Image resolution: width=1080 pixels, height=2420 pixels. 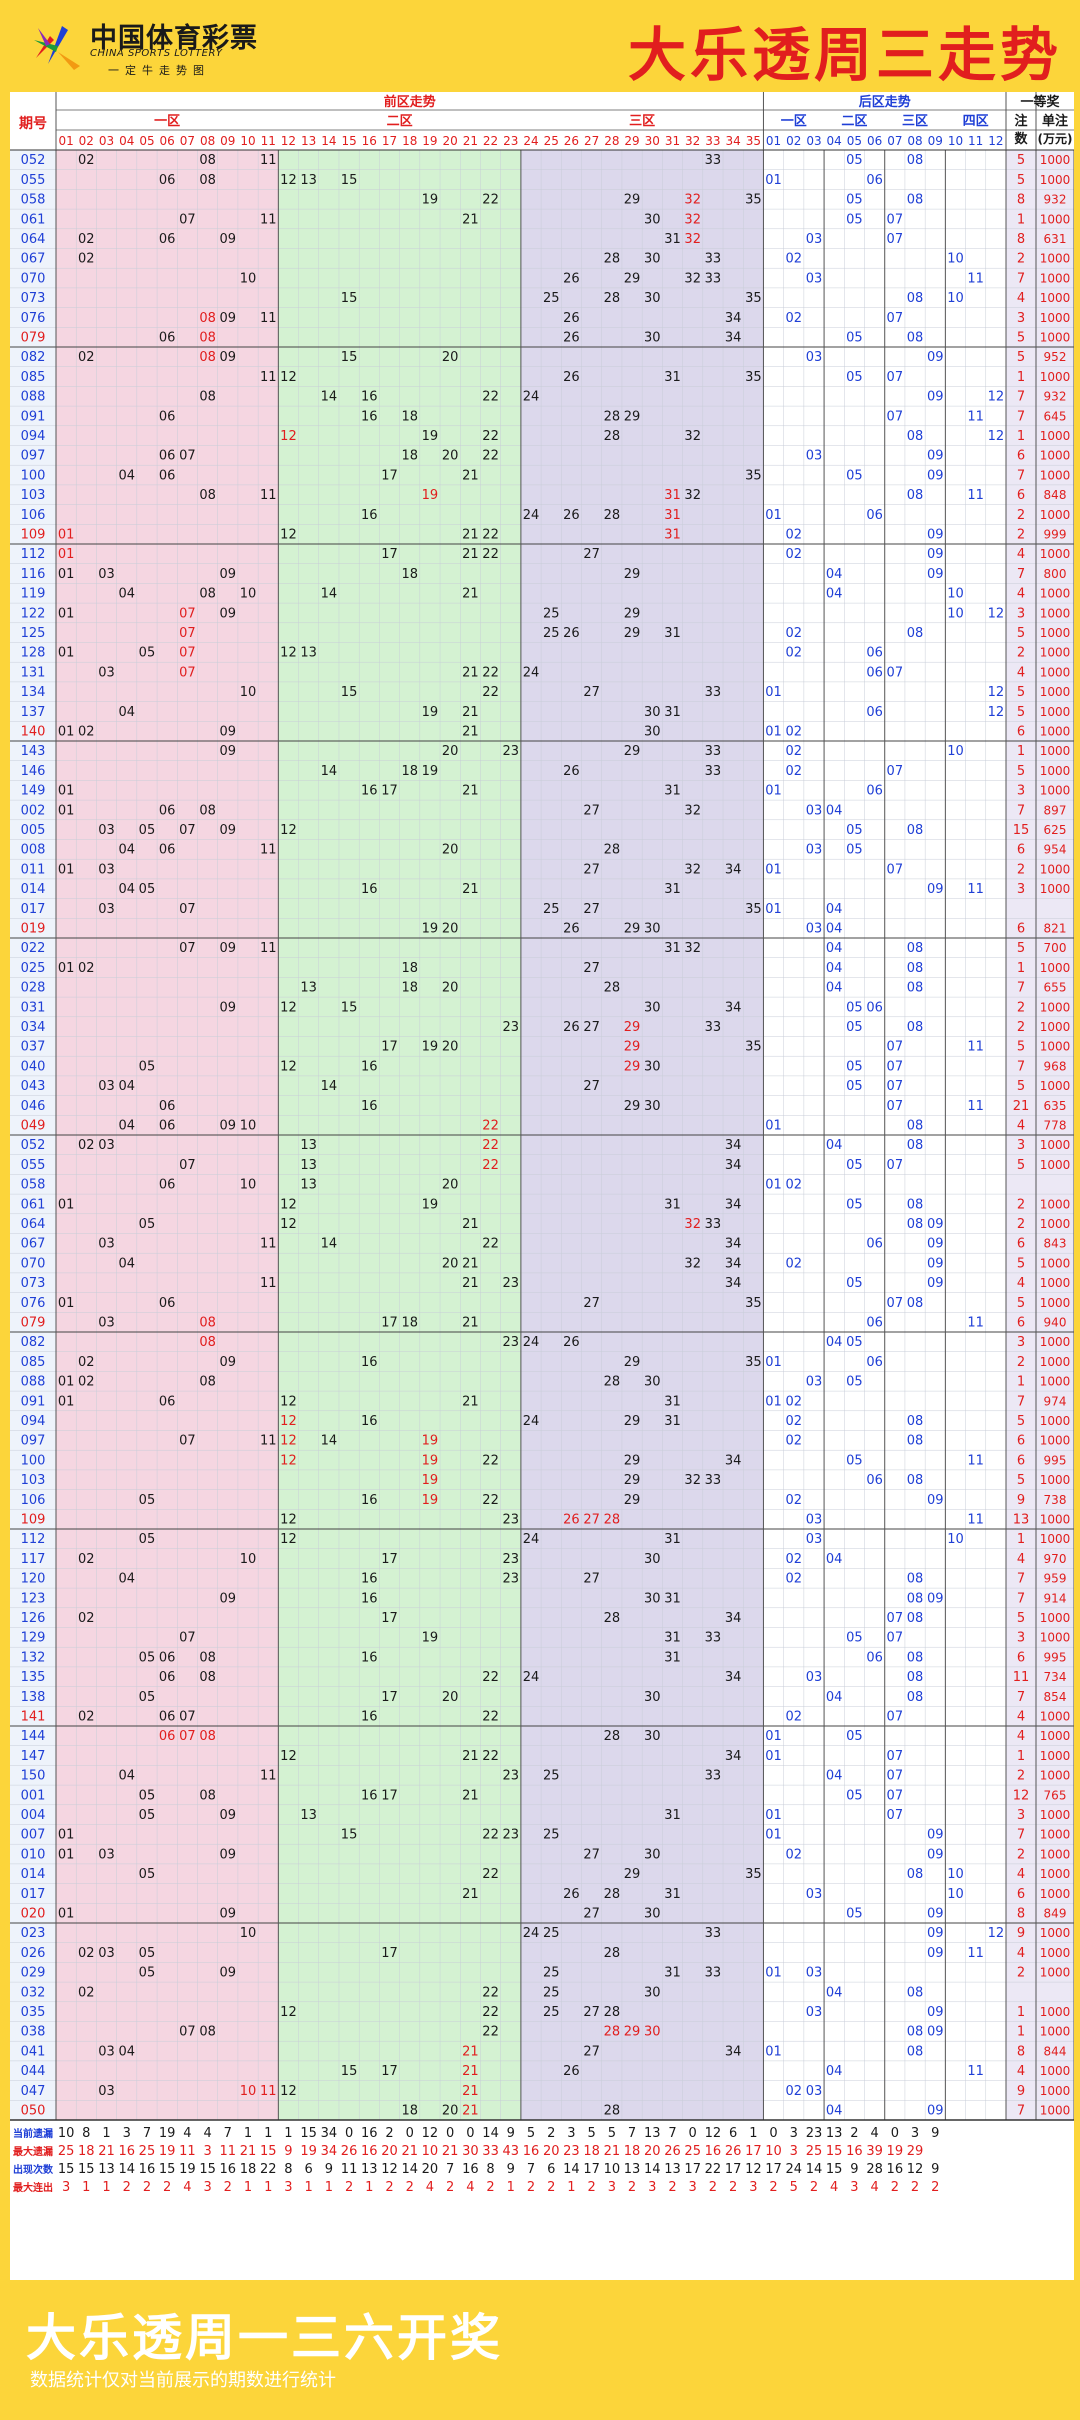 I want to click on stats-value: 10, so click(x=612, y=2169).